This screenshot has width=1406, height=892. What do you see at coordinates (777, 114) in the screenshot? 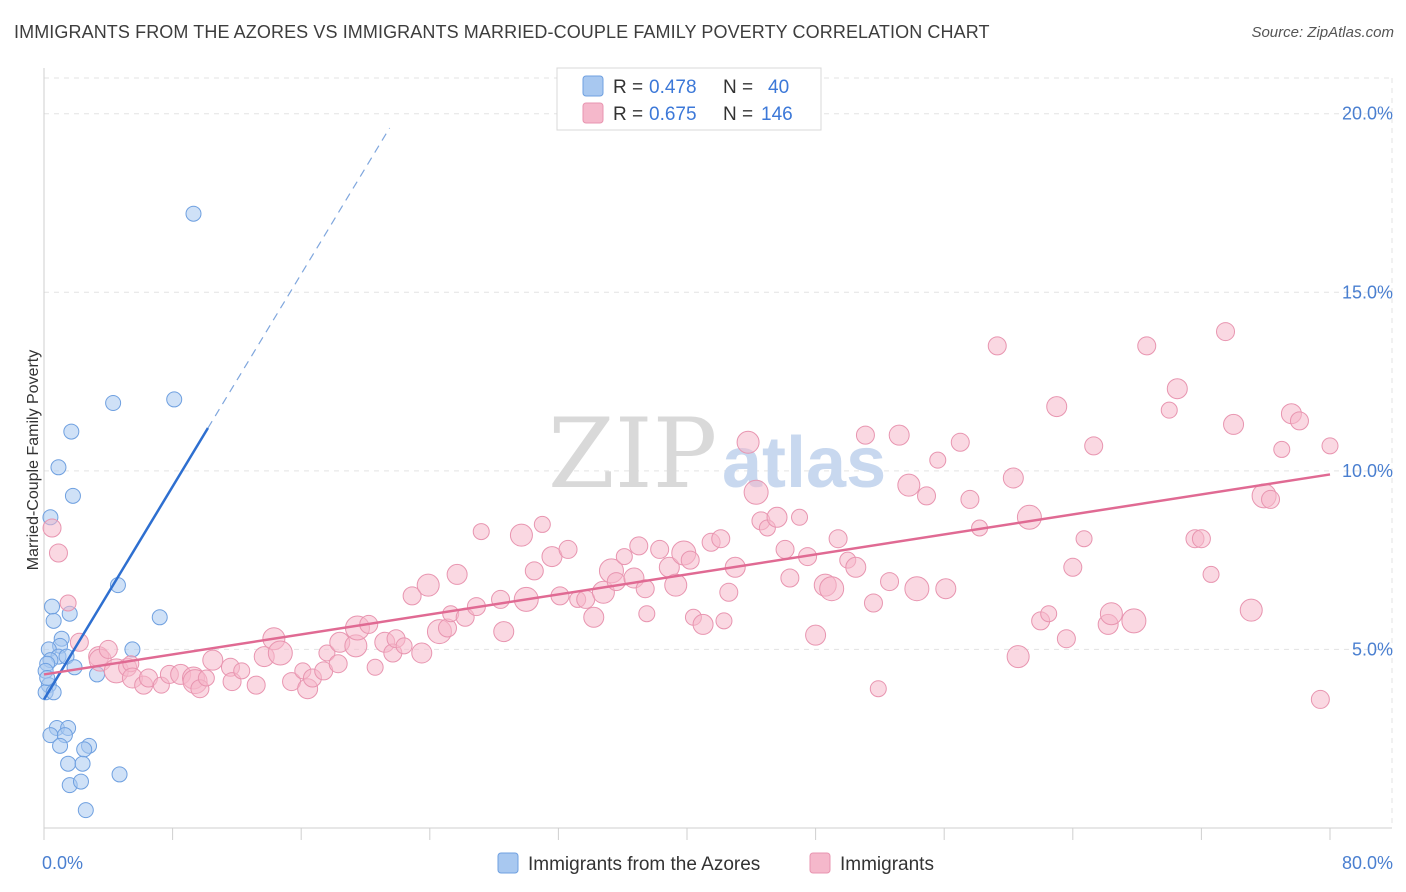
I see `legend-n-value-immigrants: 146` at bounding box center [777, 114].